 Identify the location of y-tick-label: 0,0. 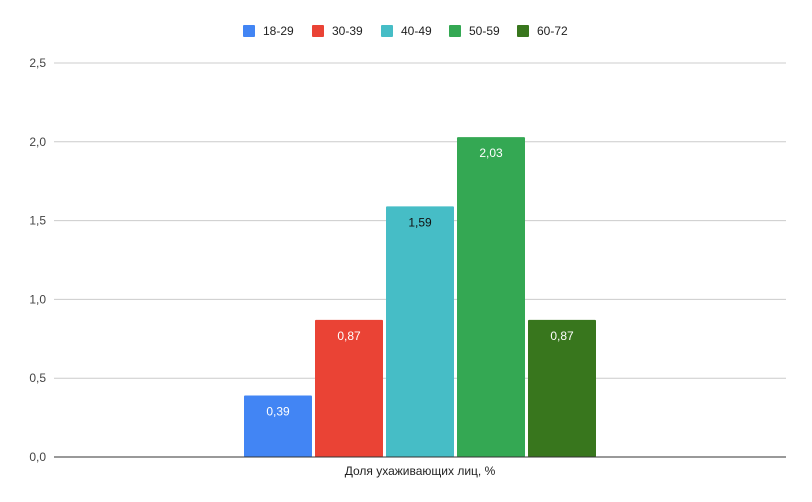
(37, 457).